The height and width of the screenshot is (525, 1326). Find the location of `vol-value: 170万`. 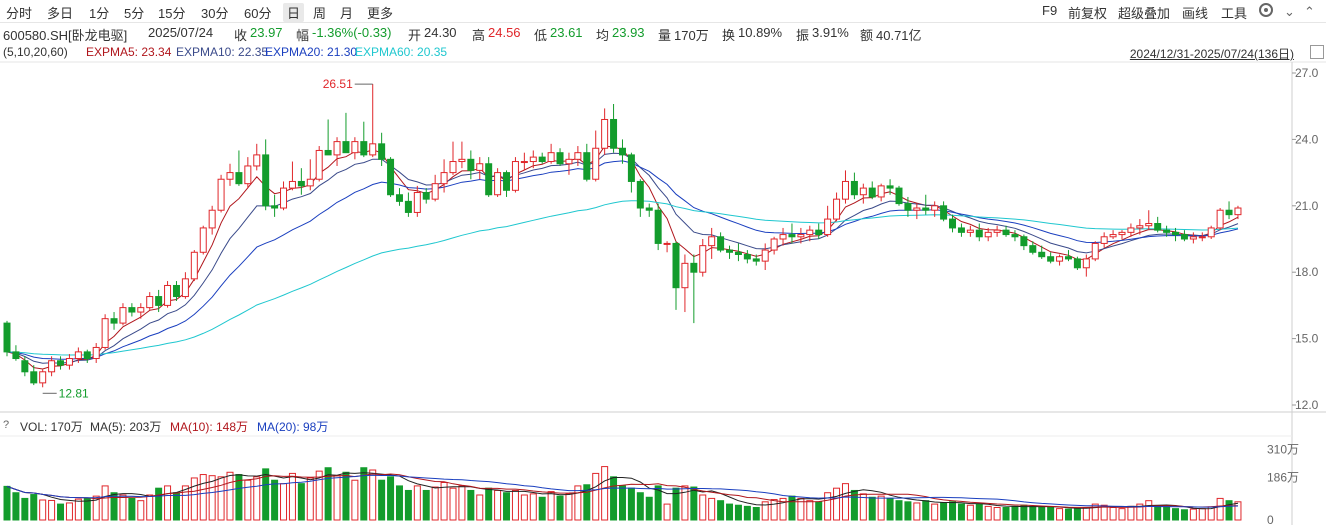

vol-value: 170万 is located at coordinates (691, 35).